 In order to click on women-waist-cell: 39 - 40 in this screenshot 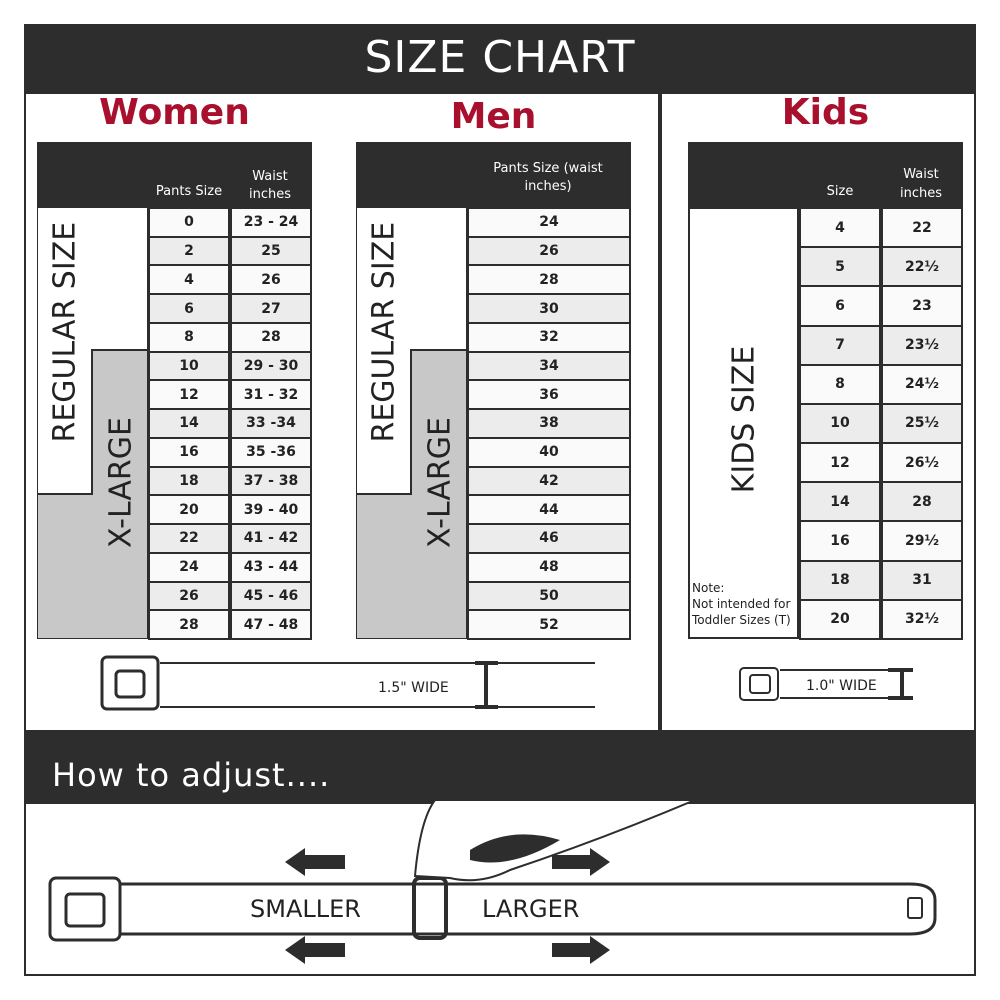, I will do `click(271, 510)`.